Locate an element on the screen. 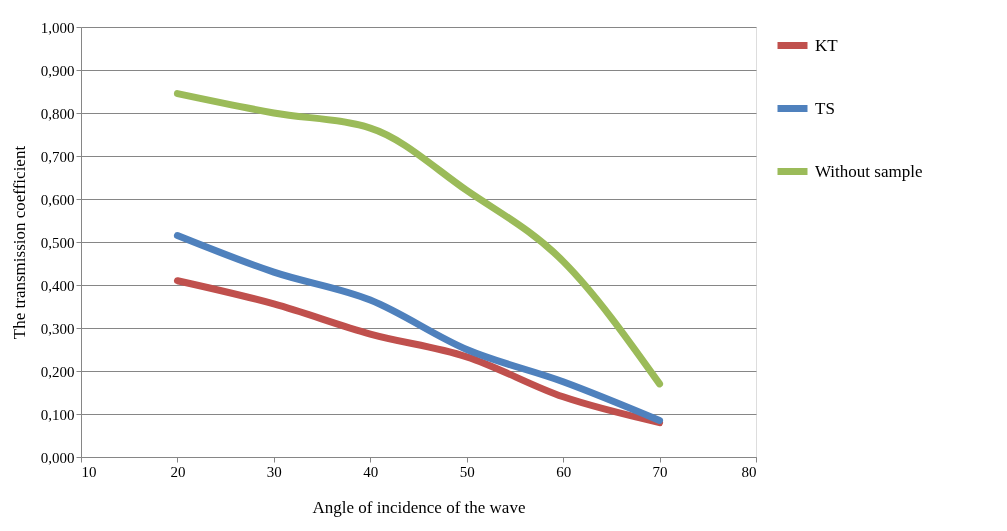  y-tick-label: 0,500 is located at coordinates (57, 242).